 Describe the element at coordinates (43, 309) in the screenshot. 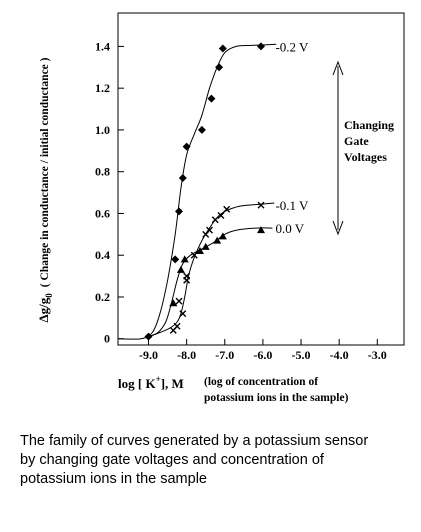

I see `y-axis-title-main: Δg/g` at that location.